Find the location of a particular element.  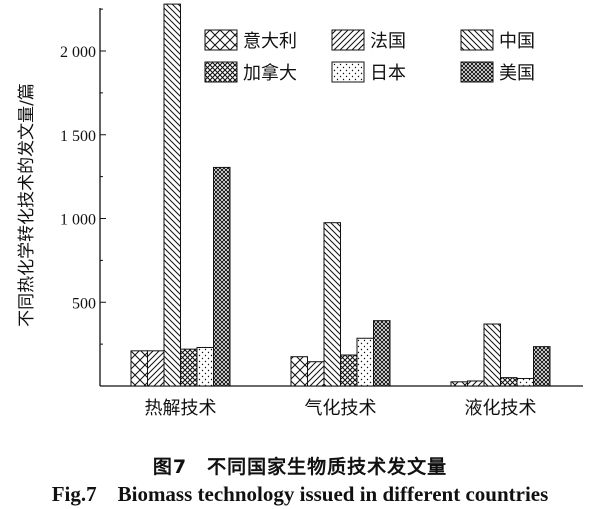

y-tick-label: 1 000 is located at coordinates (78, 220).